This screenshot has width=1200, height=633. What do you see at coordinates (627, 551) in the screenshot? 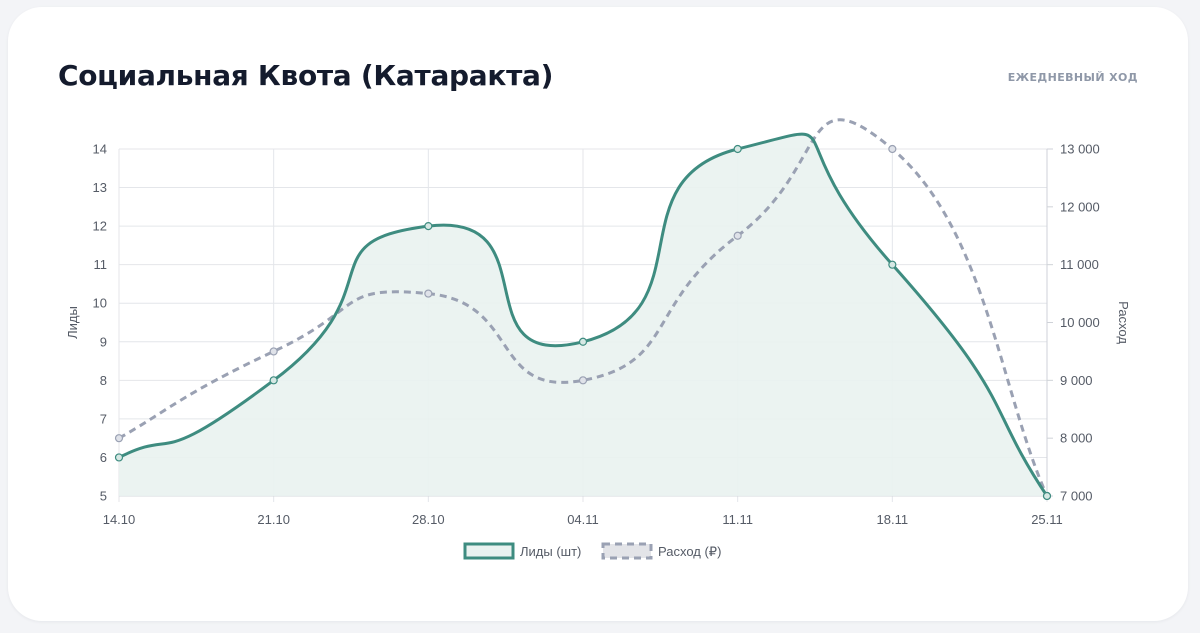
I see `legend-swatch-spend` at bounding box center [627, 551].